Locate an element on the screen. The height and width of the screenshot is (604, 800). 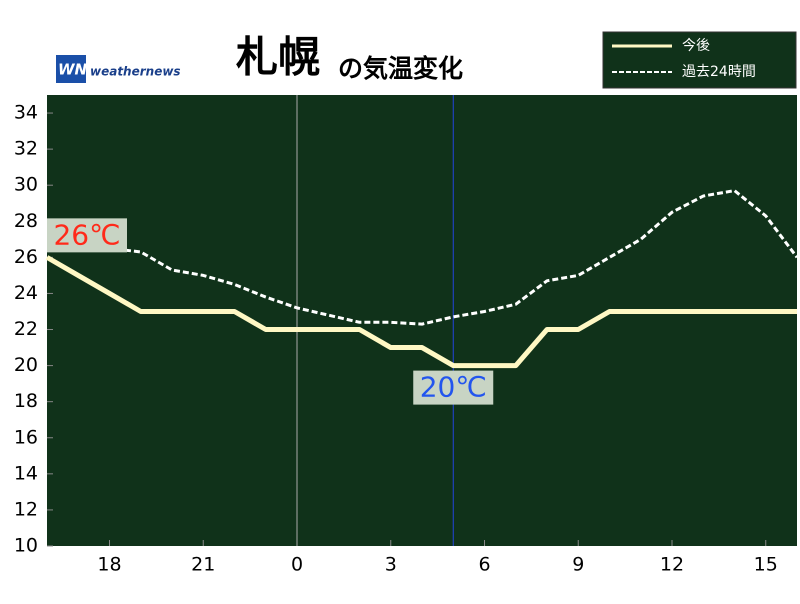
annotation: 26℃ is located at coordinates (86, 234).